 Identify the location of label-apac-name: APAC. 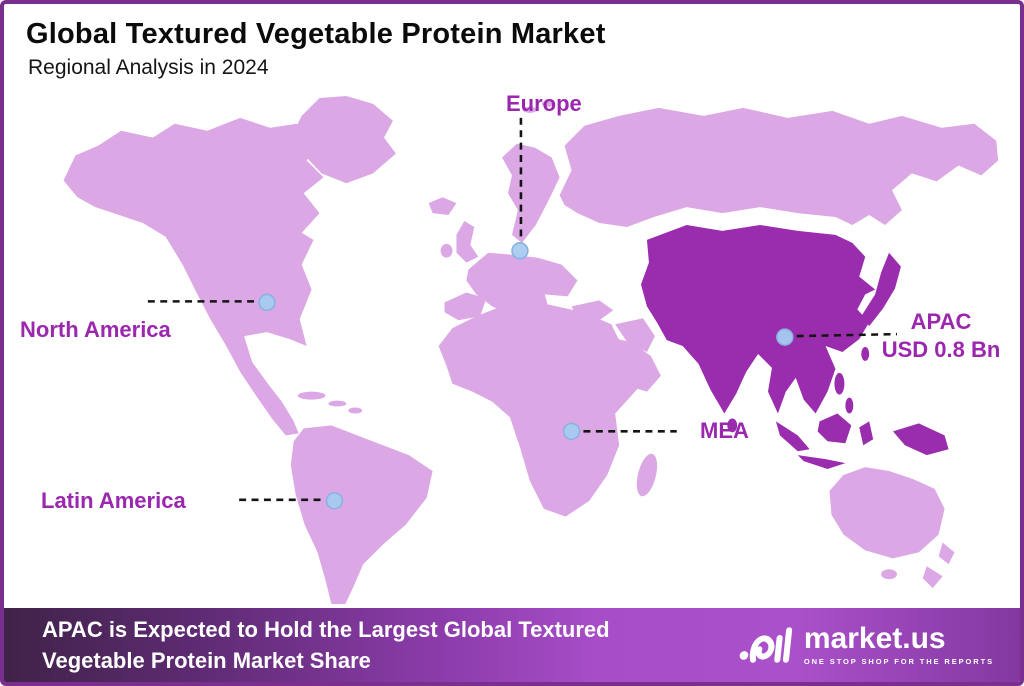
(941, 321).